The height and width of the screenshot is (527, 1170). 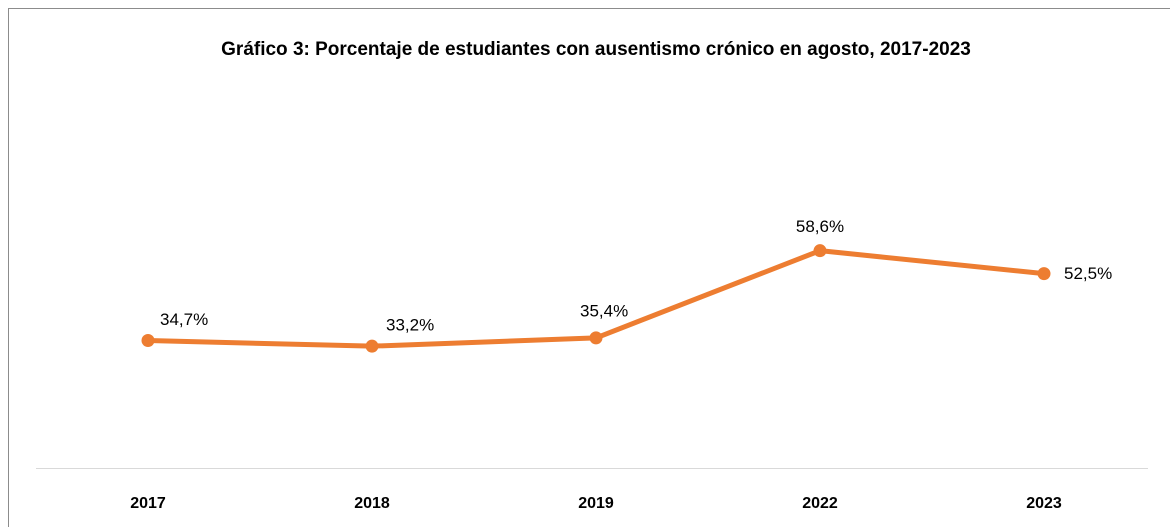 I want to click on x-tick-label: 2017, so click(x=148, y=503).